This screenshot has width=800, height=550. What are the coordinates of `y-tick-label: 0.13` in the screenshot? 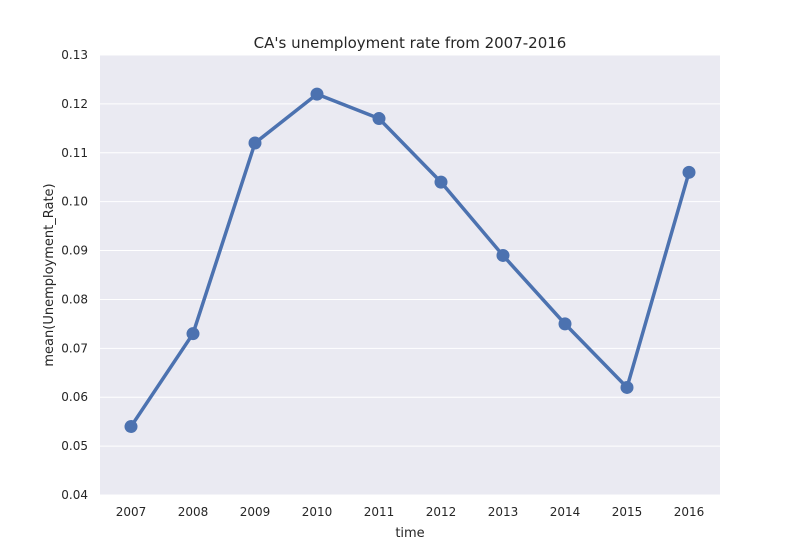 It's located at (74, 55).